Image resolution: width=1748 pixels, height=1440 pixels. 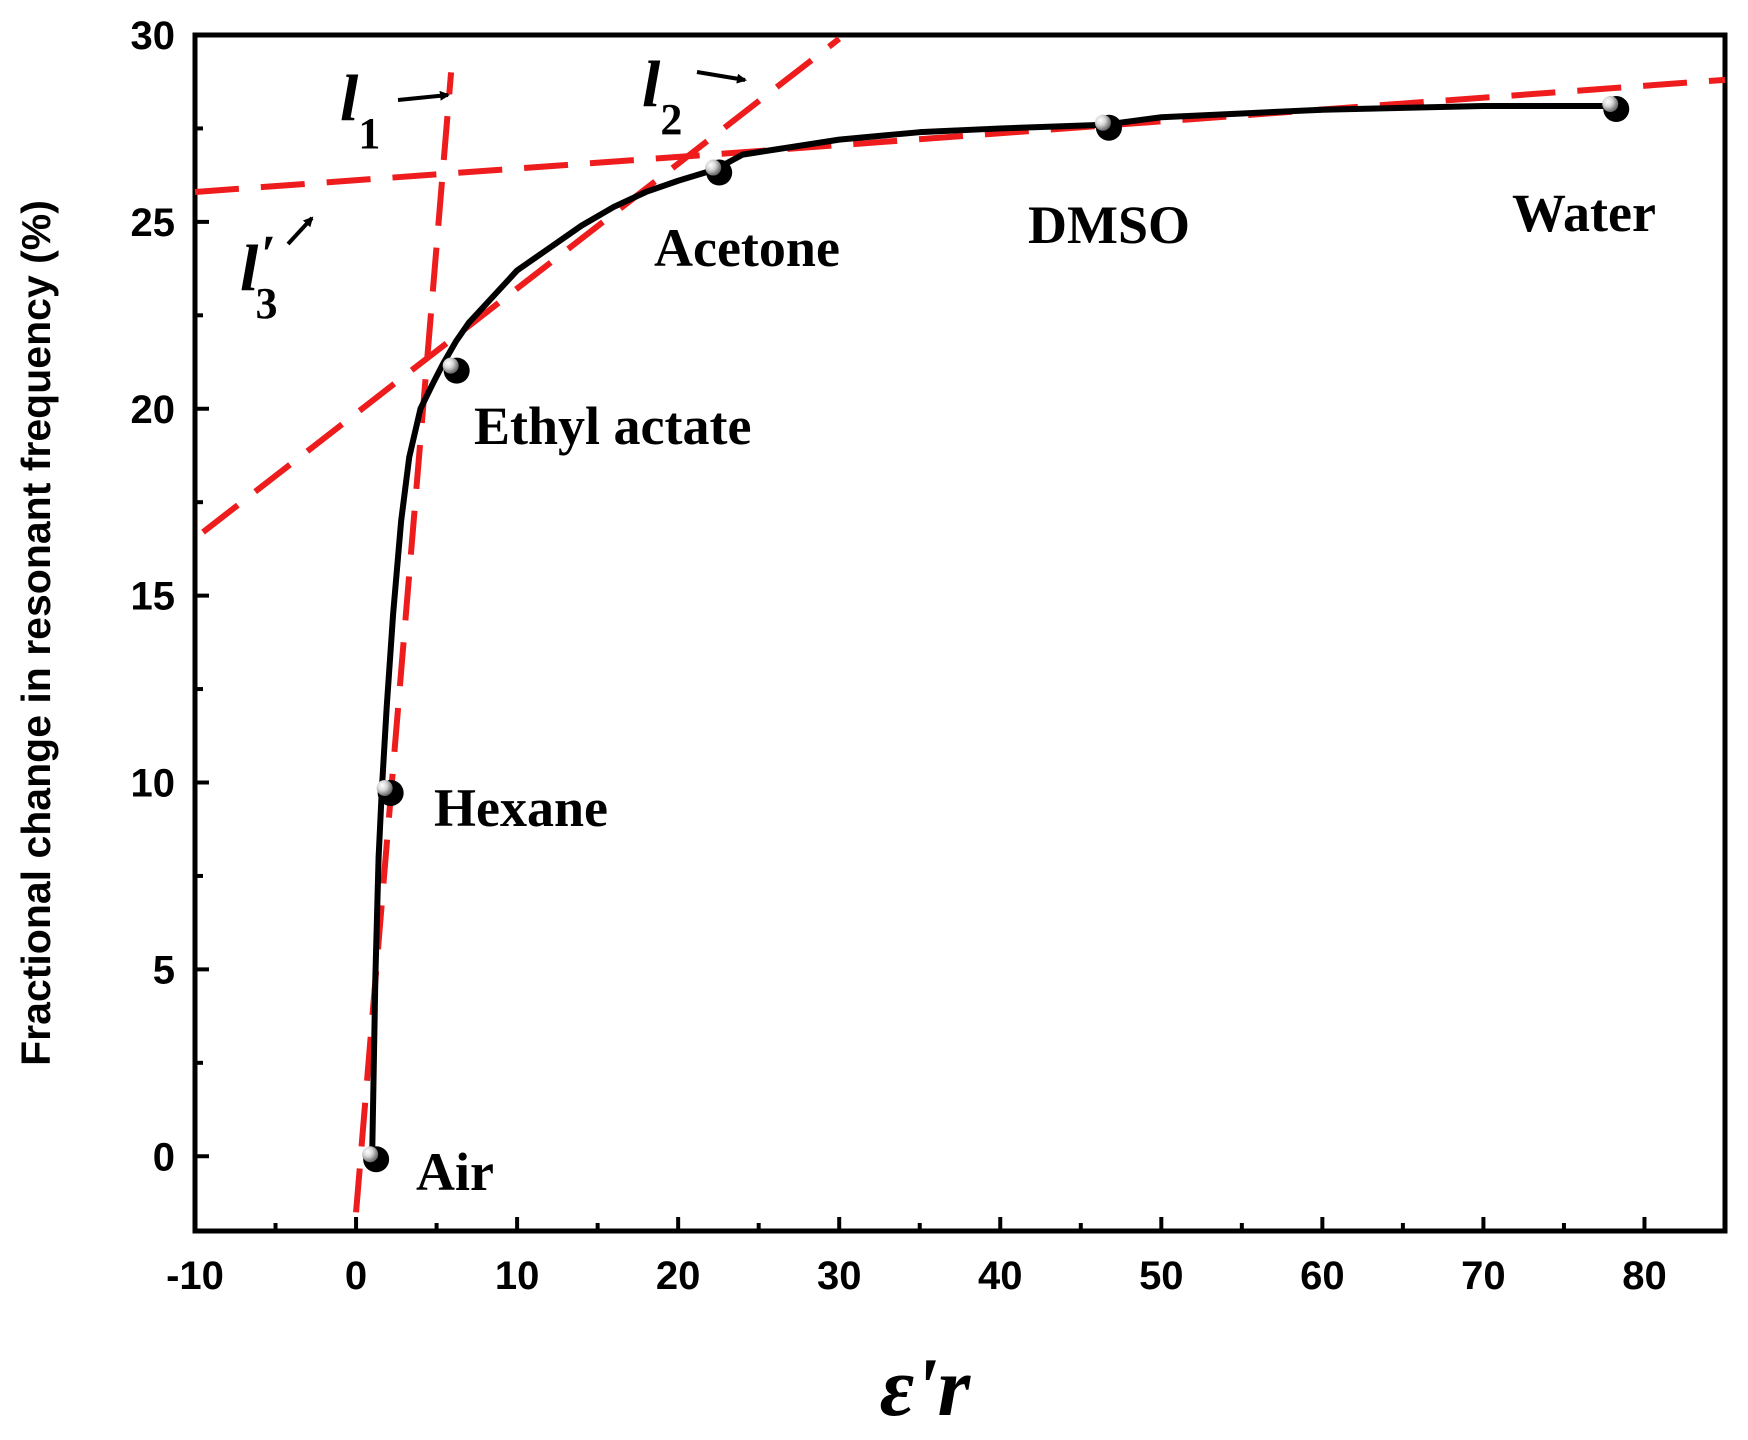 What do you see at coordinates (153, 410) in the screenshot?
I see `y-tick-label: 20` at bounding box center [153, 410].